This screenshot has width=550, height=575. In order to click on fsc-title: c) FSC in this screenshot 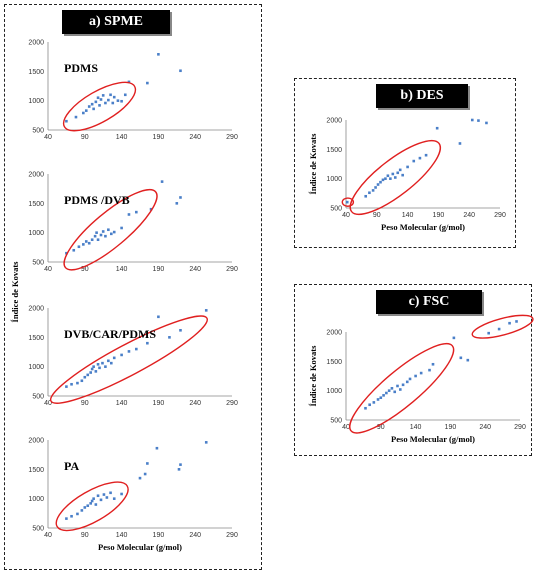, I will do `click(429, 302)`.